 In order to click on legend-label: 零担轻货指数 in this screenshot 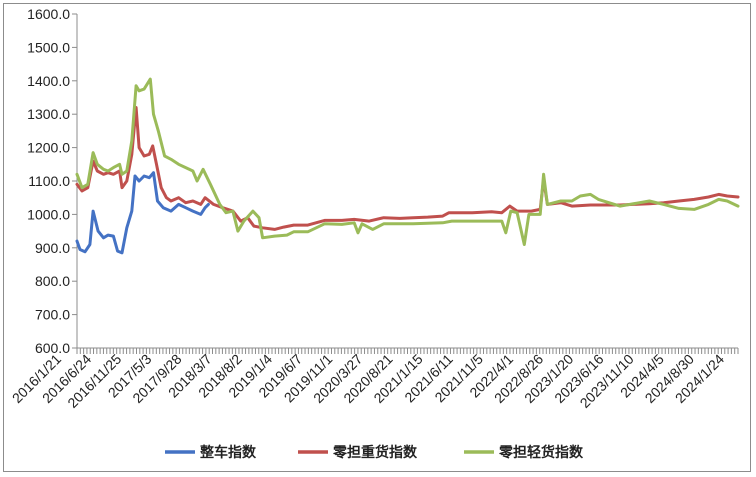, I will do `click(541, 452)`.